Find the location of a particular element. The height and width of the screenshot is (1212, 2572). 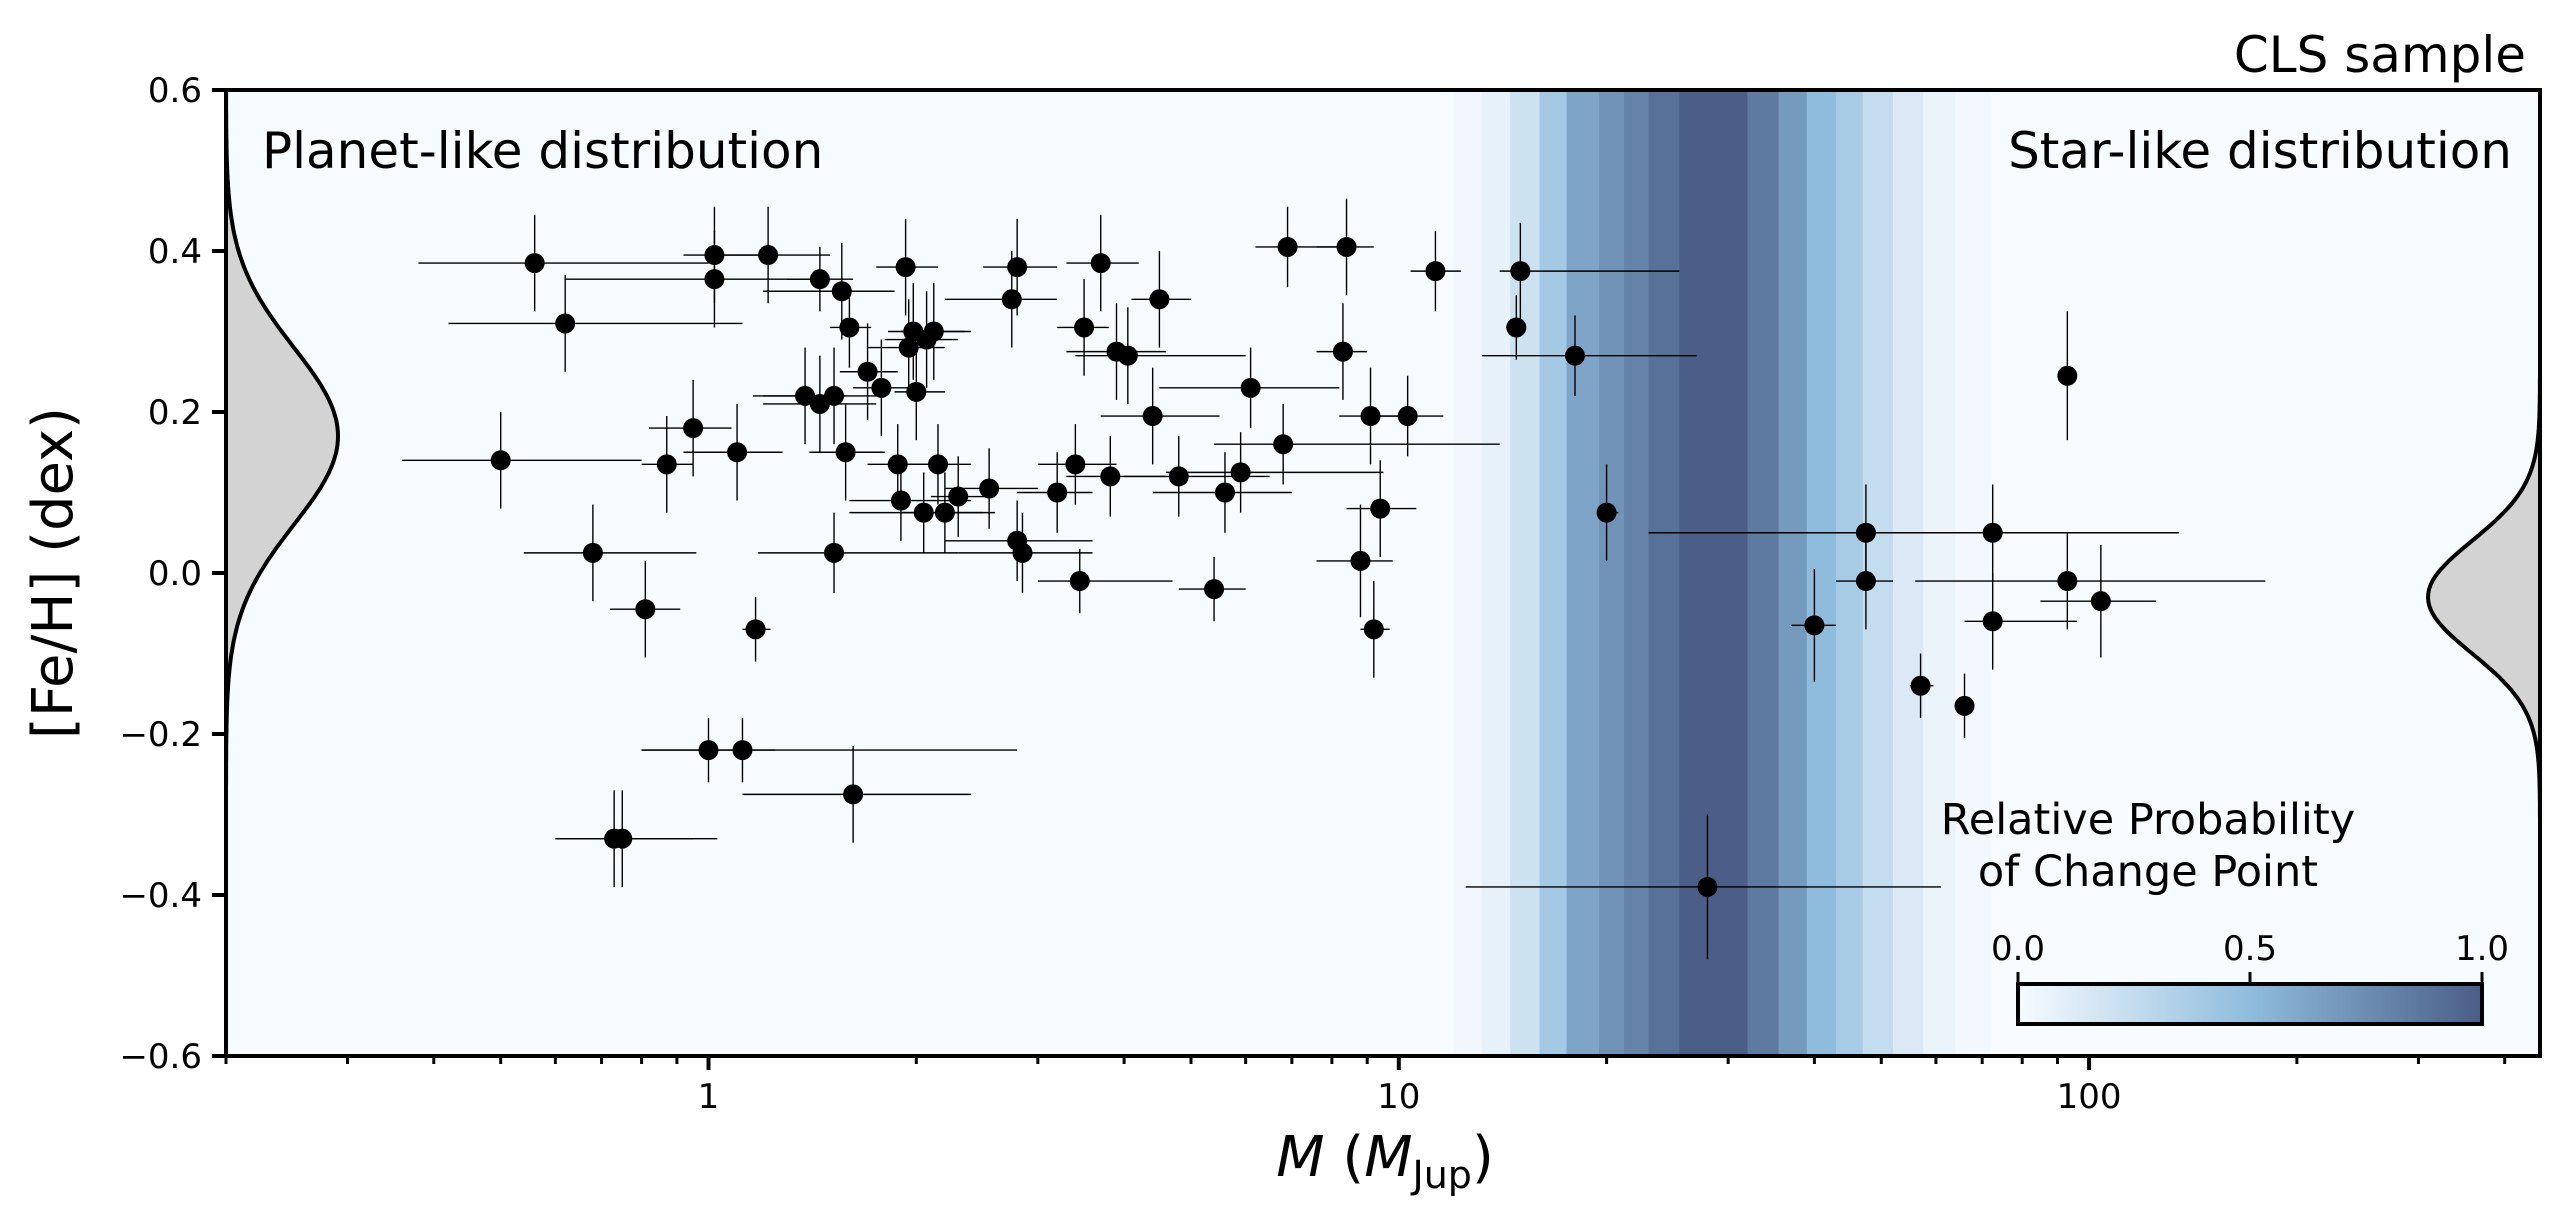

colorbar-title-line1: Relative Probability is located at coordinates (2148, 820).